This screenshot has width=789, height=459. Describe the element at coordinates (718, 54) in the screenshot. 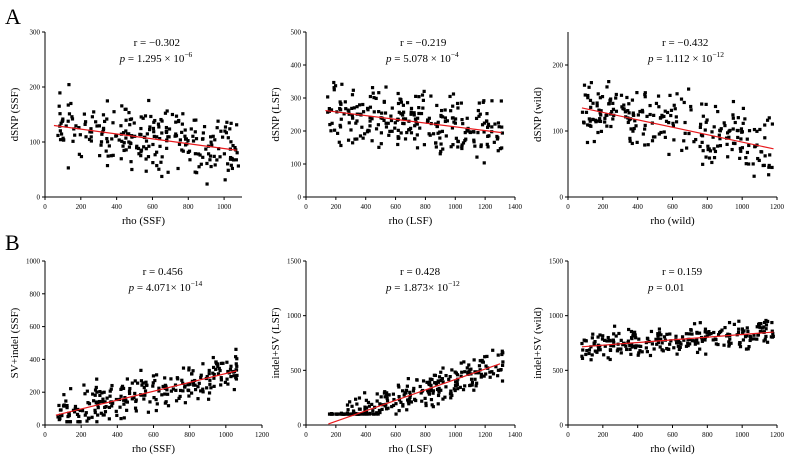

I see `p-value-exponent: −12` at that location.